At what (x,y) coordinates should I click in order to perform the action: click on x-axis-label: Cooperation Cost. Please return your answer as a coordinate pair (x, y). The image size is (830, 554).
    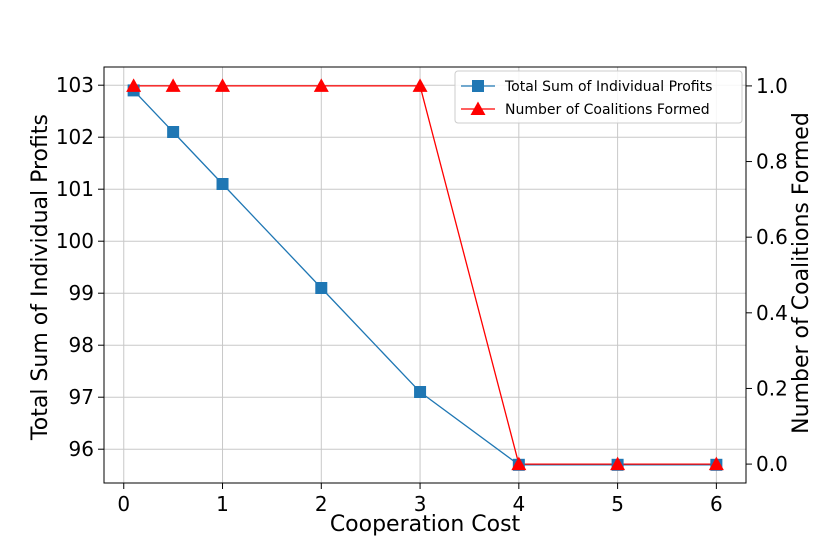
    Looking at the image, I should click on (425, 524).